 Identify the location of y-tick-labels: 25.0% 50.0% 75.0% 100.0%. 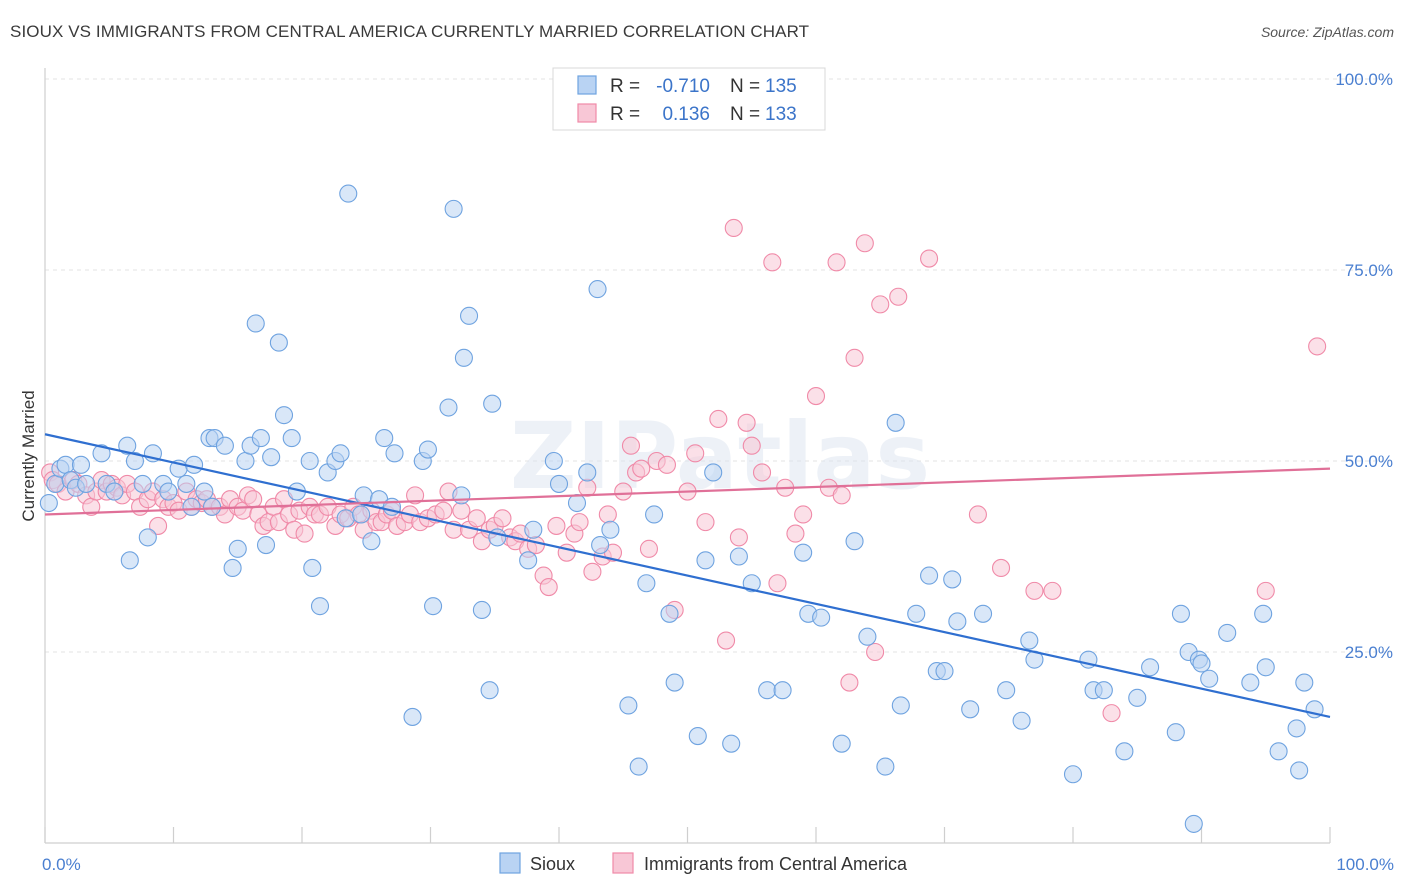
(1364, 366).